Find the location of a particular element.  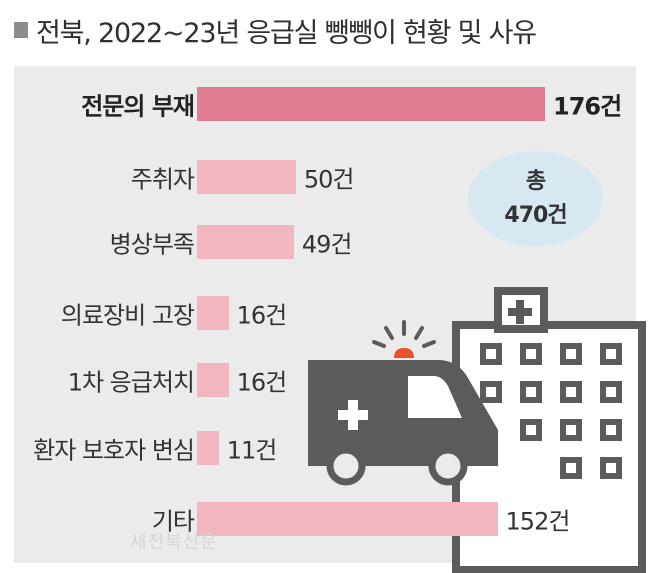

watermark: 새전북신문 is located at coordinates (174, 542).